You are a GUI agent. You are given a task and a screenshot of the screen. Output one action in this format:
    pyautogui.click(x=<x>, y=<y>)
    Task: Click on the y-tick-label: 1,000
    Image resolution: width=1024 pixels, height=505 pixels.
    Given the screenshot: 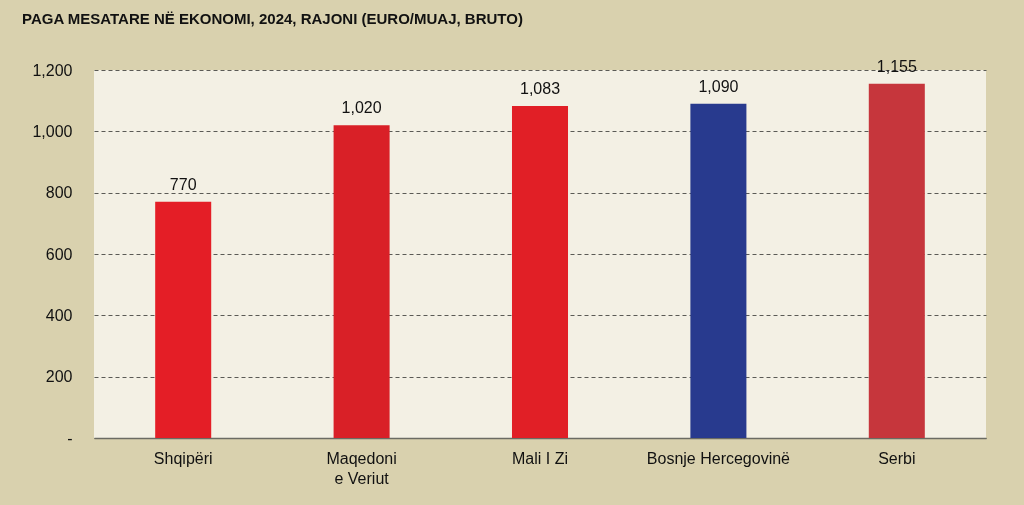 What is the action you would take?
    pyautogui.click(x=52, y=131)
    